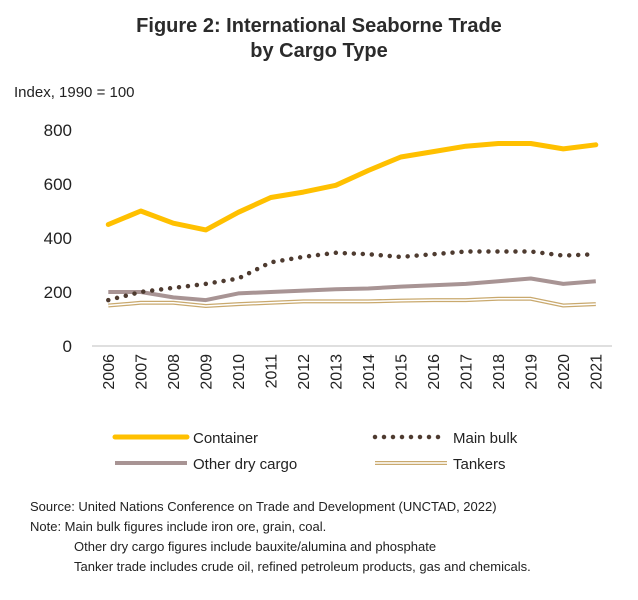 The height and width of the screenshot is (600, 638). Describe the element at coordinates (531, 372) in the screenshot. I see `x-tick-label: 2019` at that location.